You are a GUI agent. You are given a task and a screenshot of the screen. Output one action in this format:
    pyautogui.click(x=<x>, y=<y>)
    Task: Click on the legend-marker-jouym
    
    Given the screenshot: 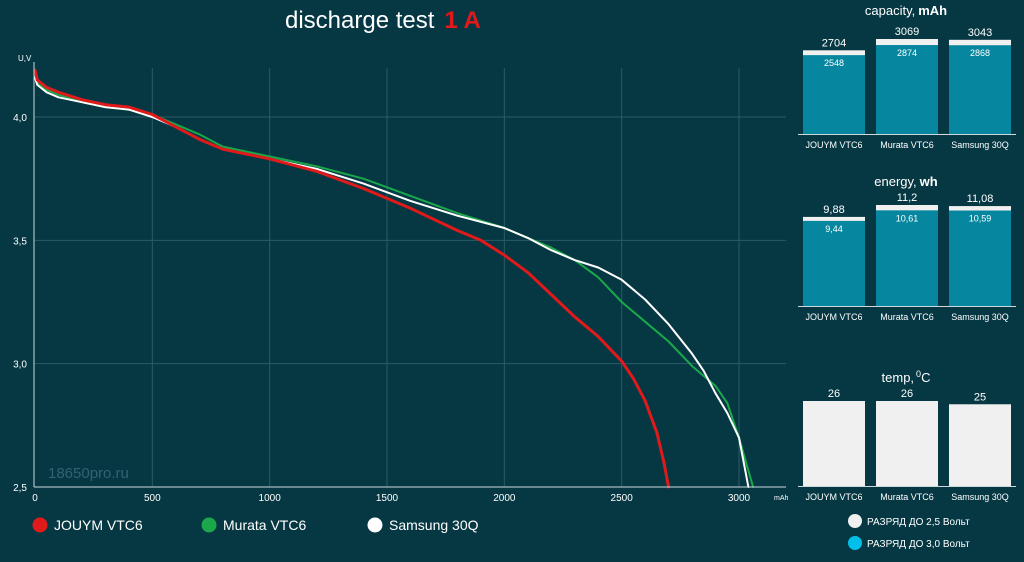 What is the action you would take?
    pyautogui.click(x=40, y=525)
    